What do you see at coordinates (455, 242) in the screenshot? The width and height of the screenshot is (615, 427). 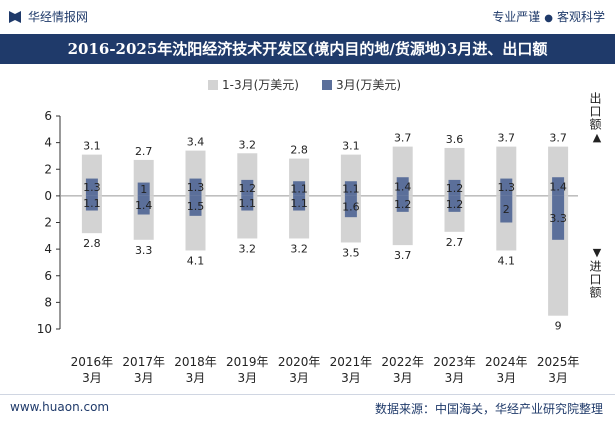 I see `label-ytd-import: 2.7` at bounding box center [455, 242].